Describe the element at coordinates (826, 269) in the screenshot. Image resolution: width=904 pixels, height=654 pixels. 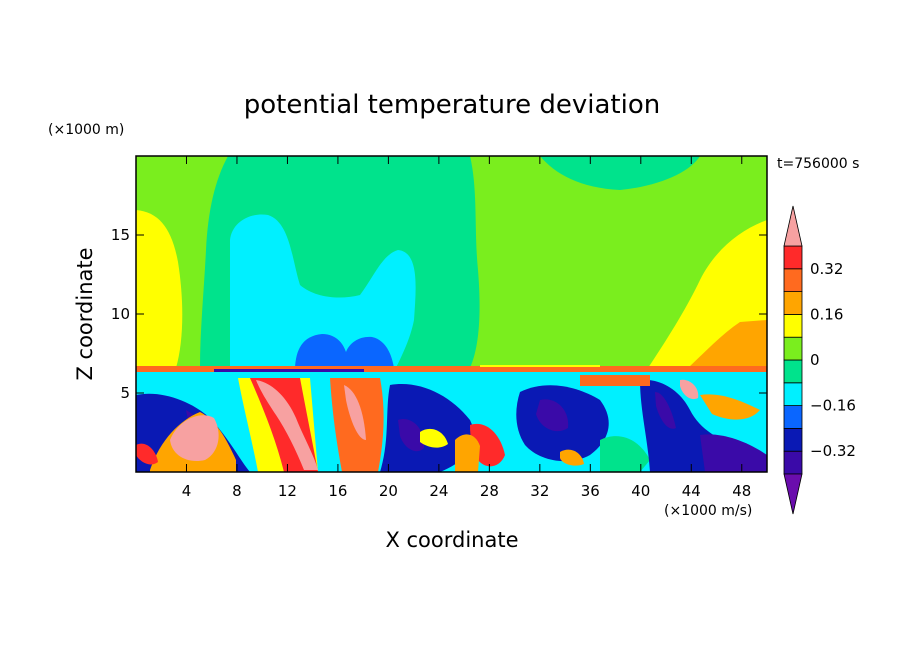
I see `colorbar-tick-label: 0.32` at that location.